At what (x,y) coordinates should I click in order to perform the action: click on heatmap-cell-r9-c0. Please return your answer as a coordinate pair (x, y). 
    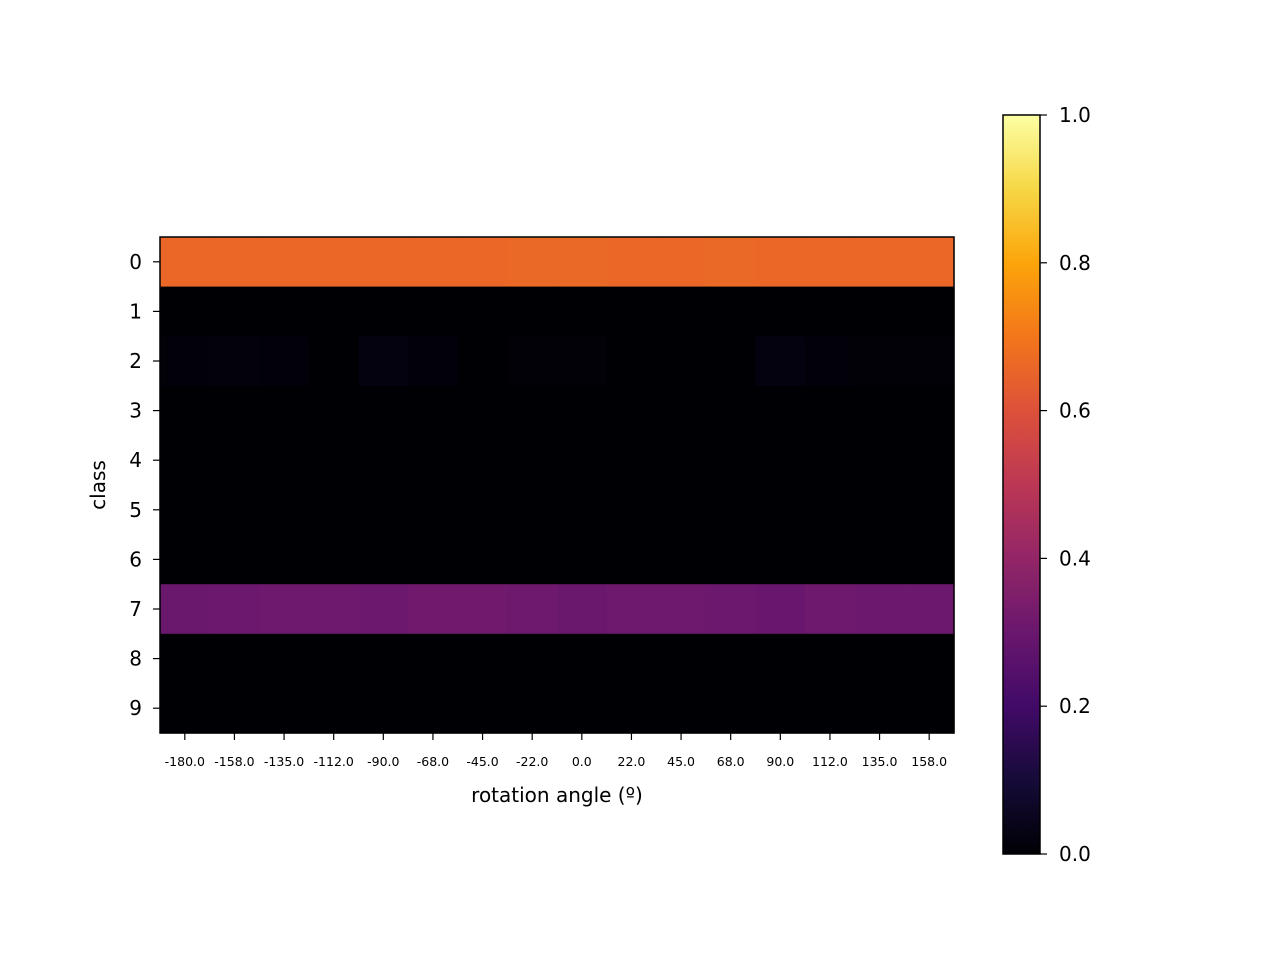
    Looking at the image, I should click on (185, 708).